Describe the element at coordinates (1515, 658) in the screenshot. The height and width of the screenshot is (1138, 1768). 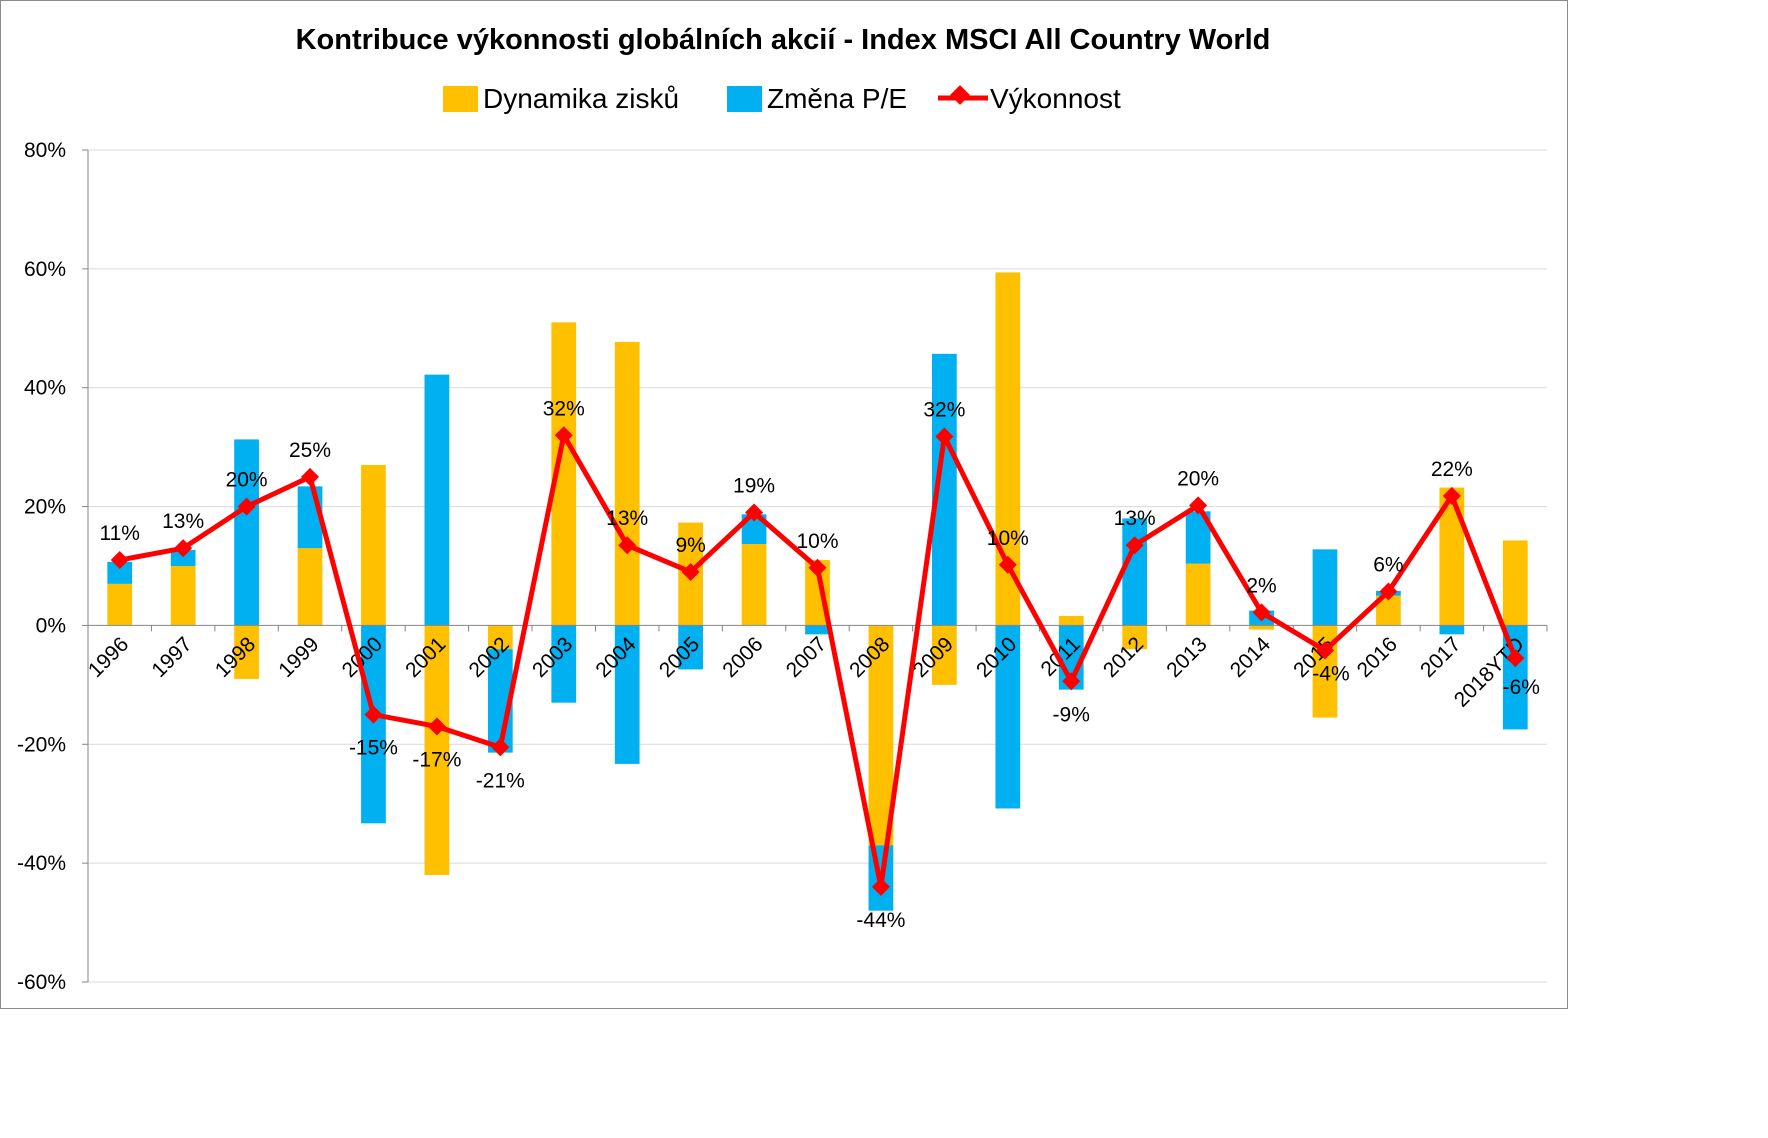
I see `performance-marker-2018YTD` at that location.